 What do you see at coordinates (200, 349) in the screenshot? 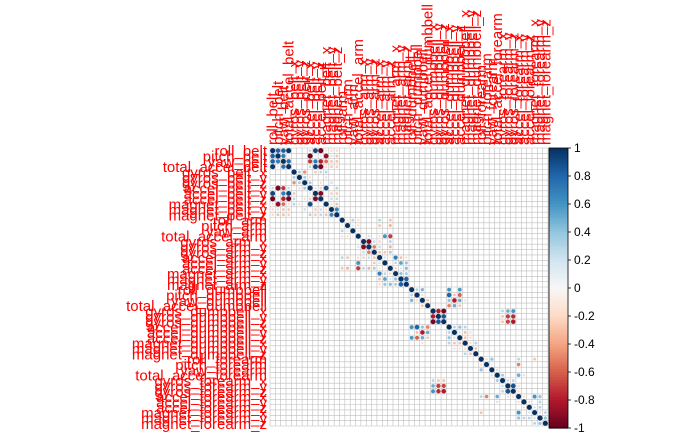
I see `row-label: magnet_dumbbell_y` at bounding box center [200, 349].